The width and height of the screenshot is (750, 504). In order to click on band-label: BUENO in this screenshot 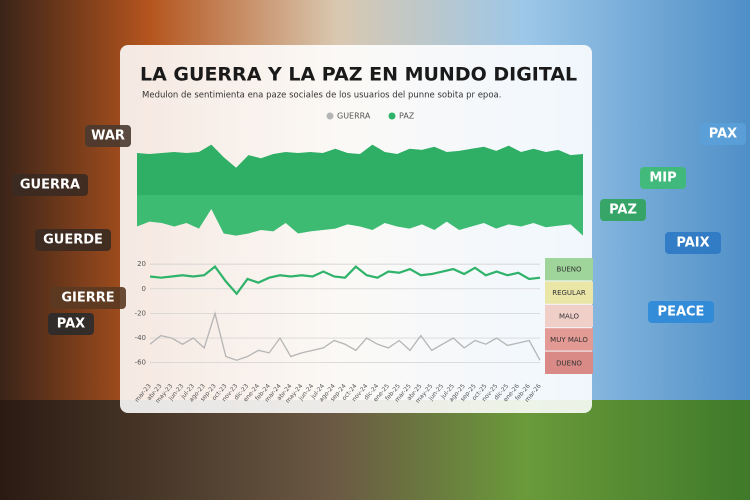, I will do `click(569, 270)`.